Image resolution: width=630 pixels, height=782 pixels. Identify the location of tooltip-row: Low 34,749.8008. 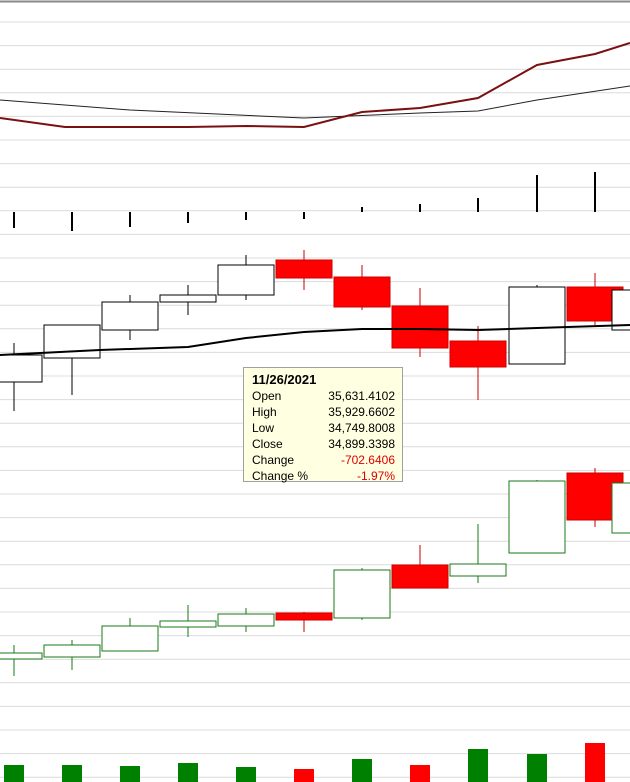
(323, 428).